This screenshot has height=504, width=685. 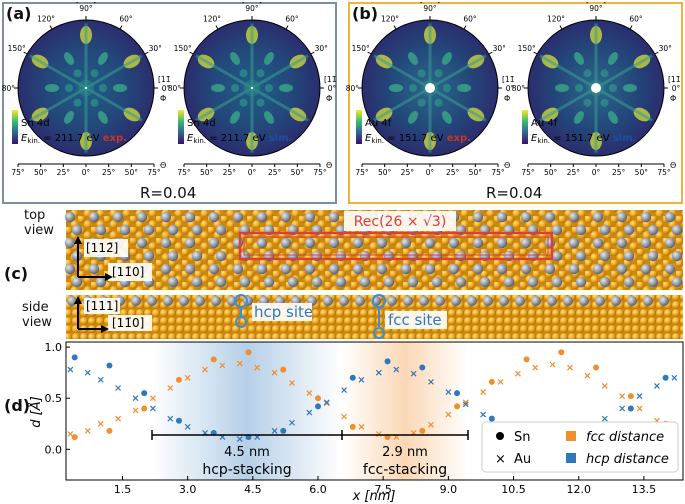 What do you see at coordinates (544, 123) in the screenshot?
I see `element-label: Au 4f` at bounding box center [544, 123].